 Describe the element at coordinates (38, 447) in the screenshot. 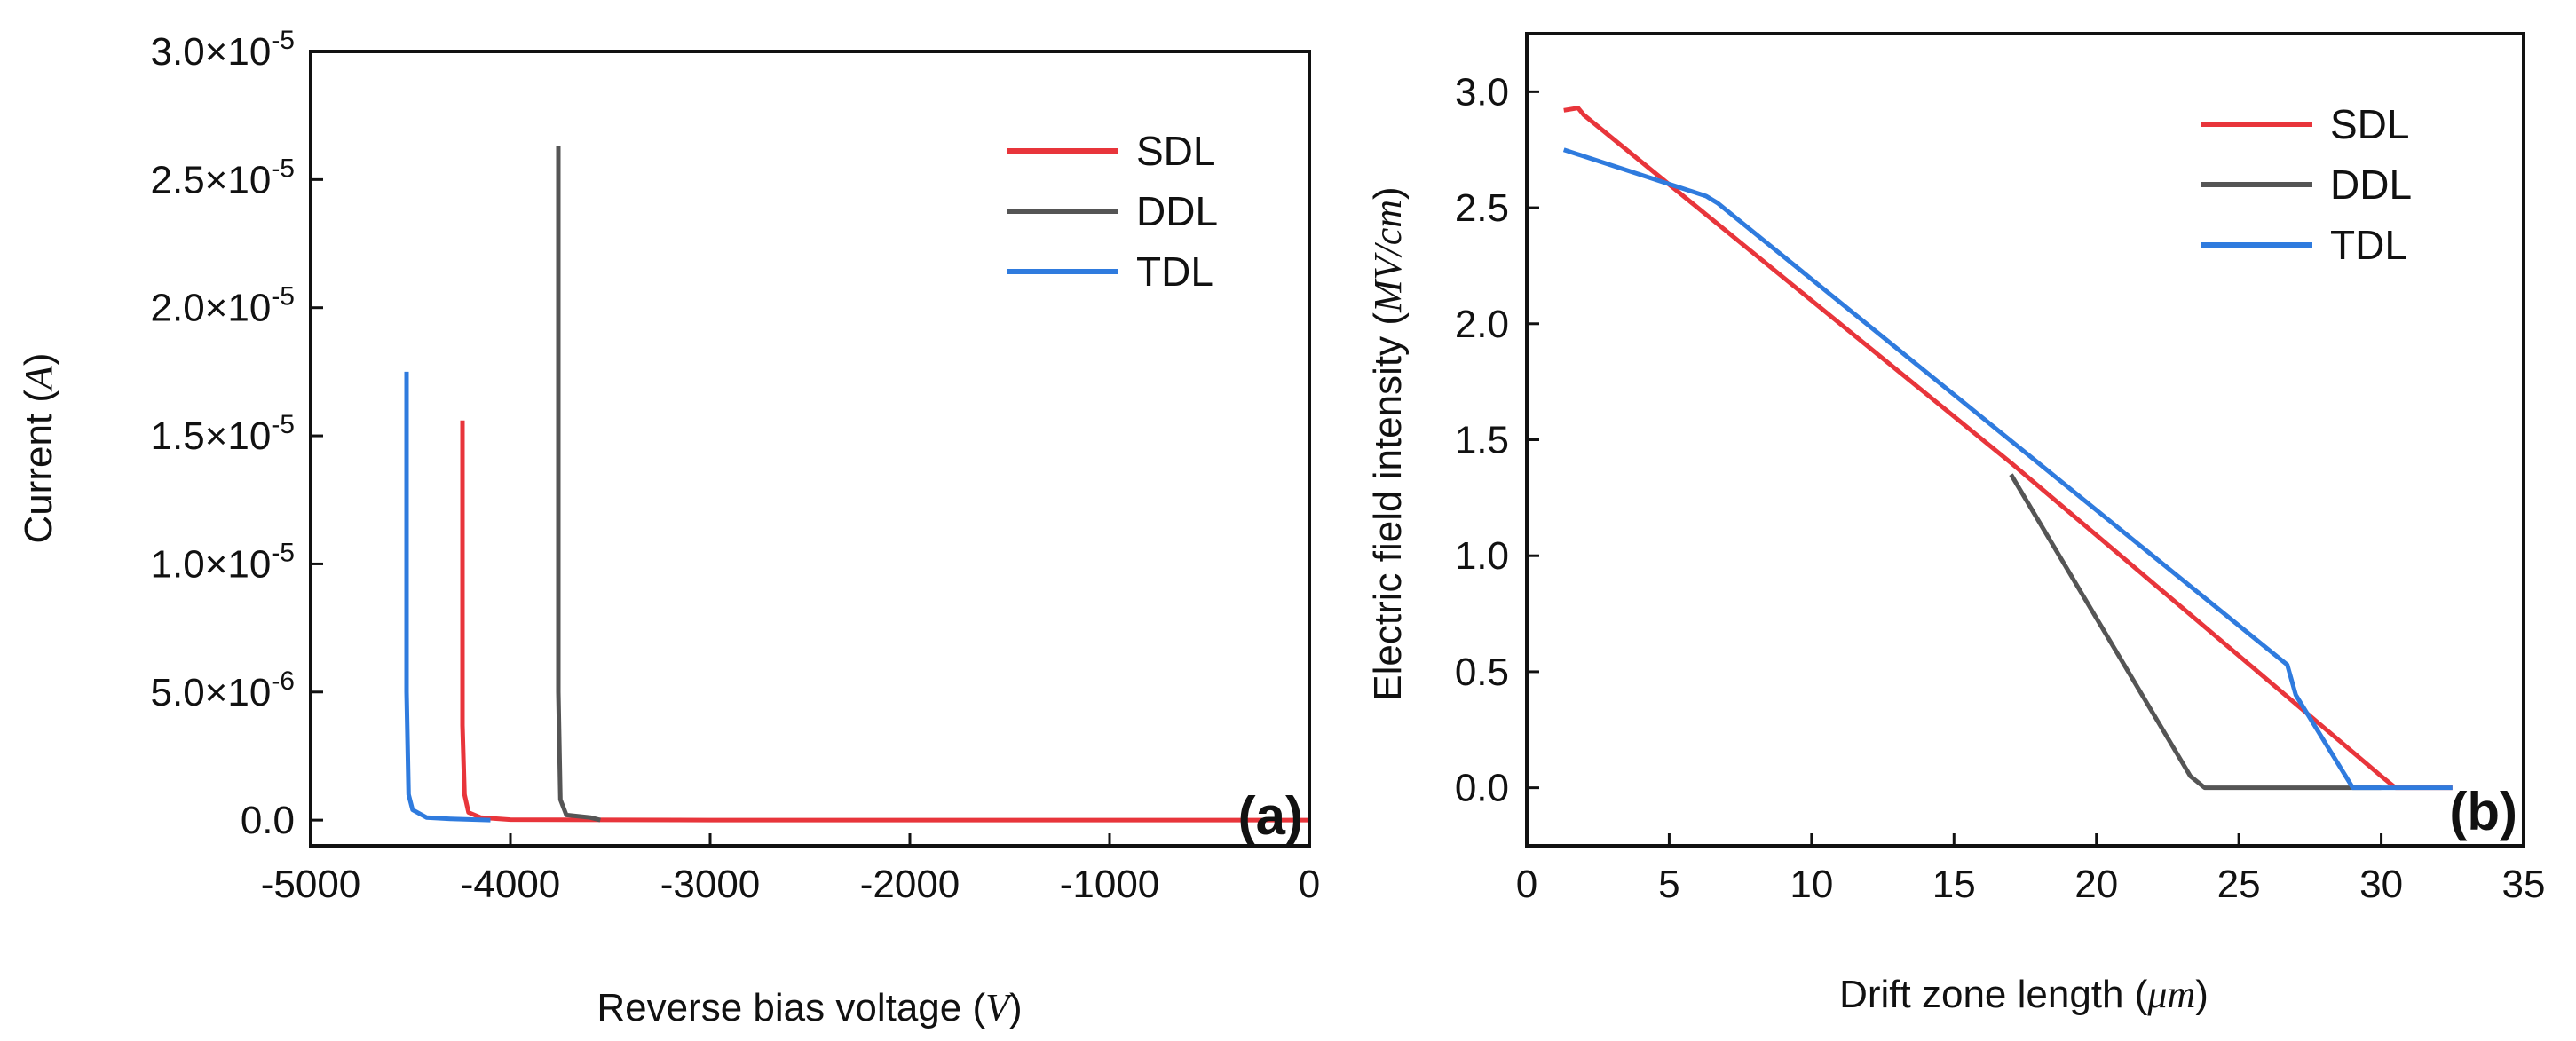

I see `panel-a-y-axis-title: Current (A)` at that location.